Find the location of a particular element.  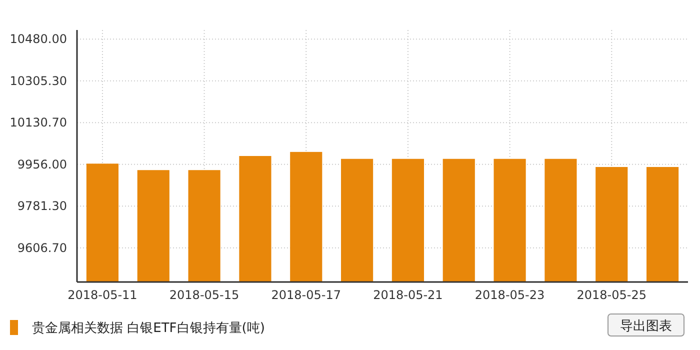

y-tick-label: 9606.70 is located at coordinates (42, 247).